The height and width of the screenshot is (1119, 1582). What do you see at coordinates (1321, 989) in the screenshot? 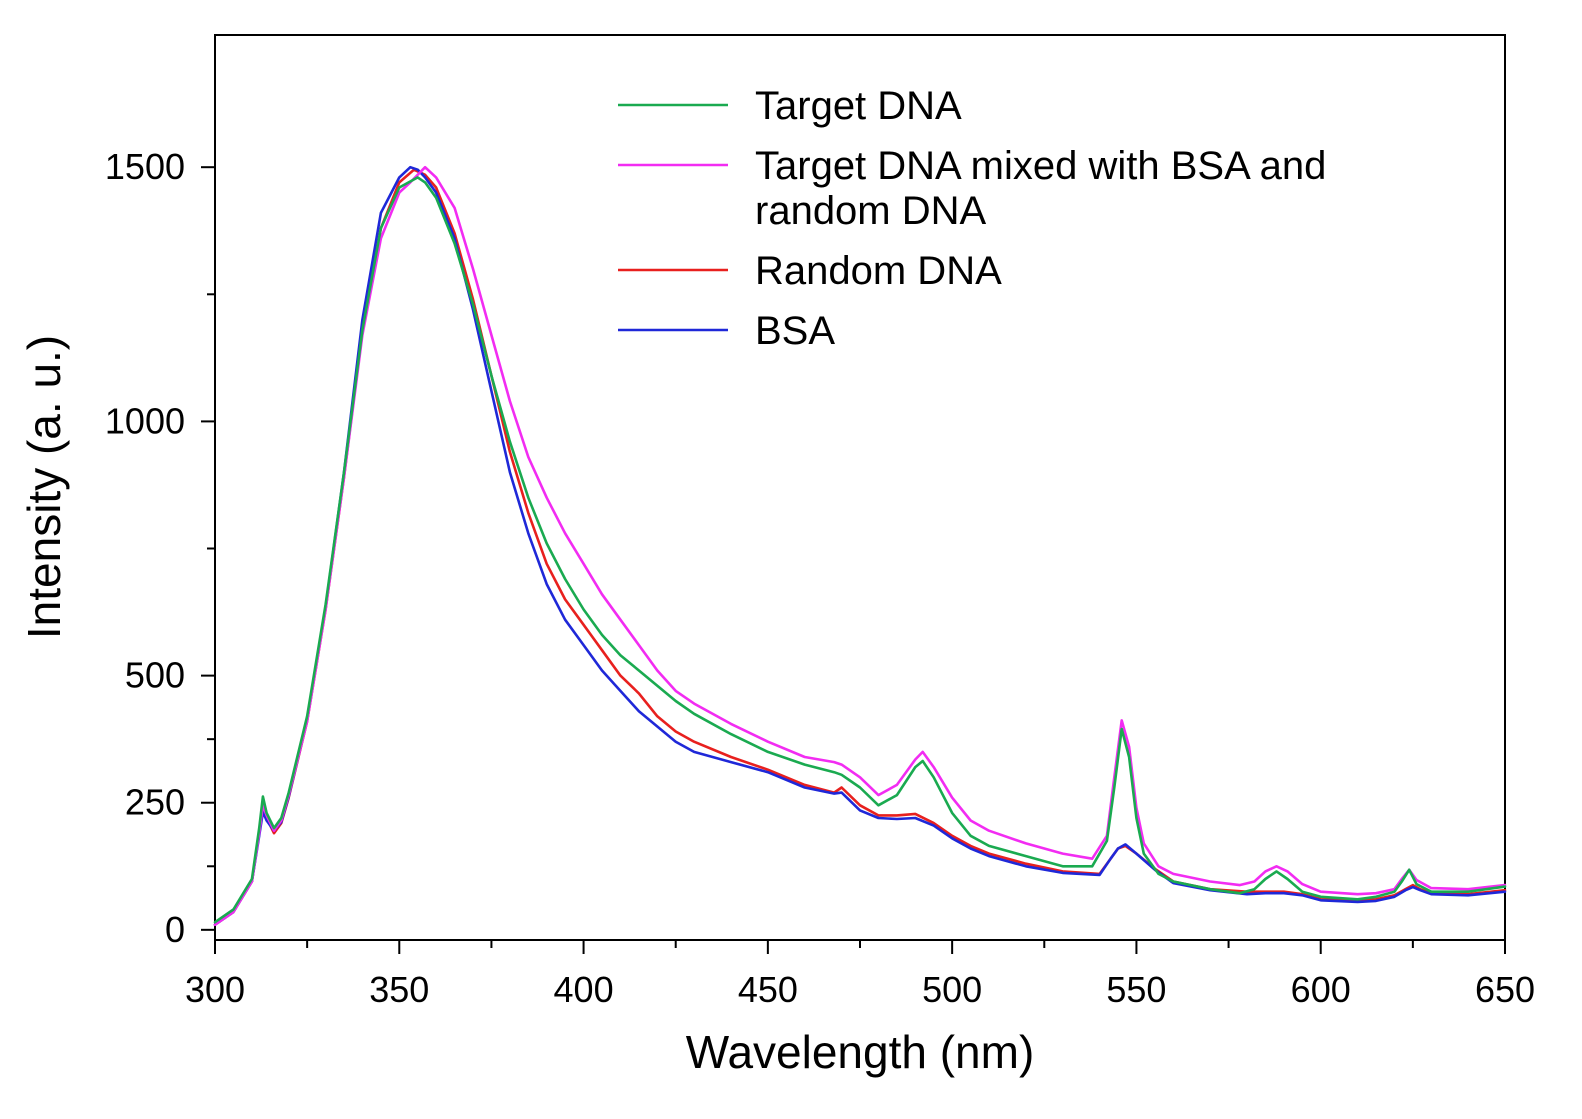
I see `x-tick-label: 600` at bounding box center [1321, 989].